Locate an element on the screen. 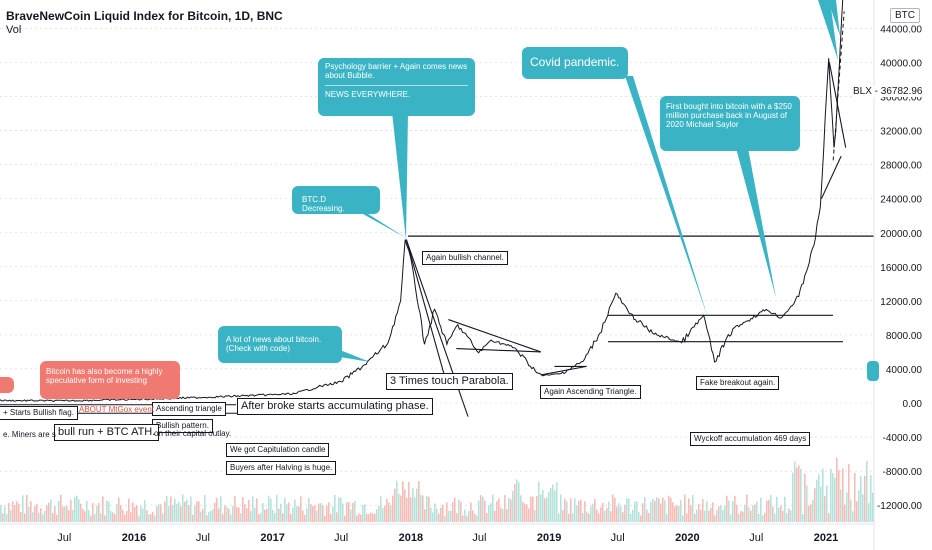 The image size is (932, 550). y-tick-label: -12000.00 is located at coordinates (899, 506).